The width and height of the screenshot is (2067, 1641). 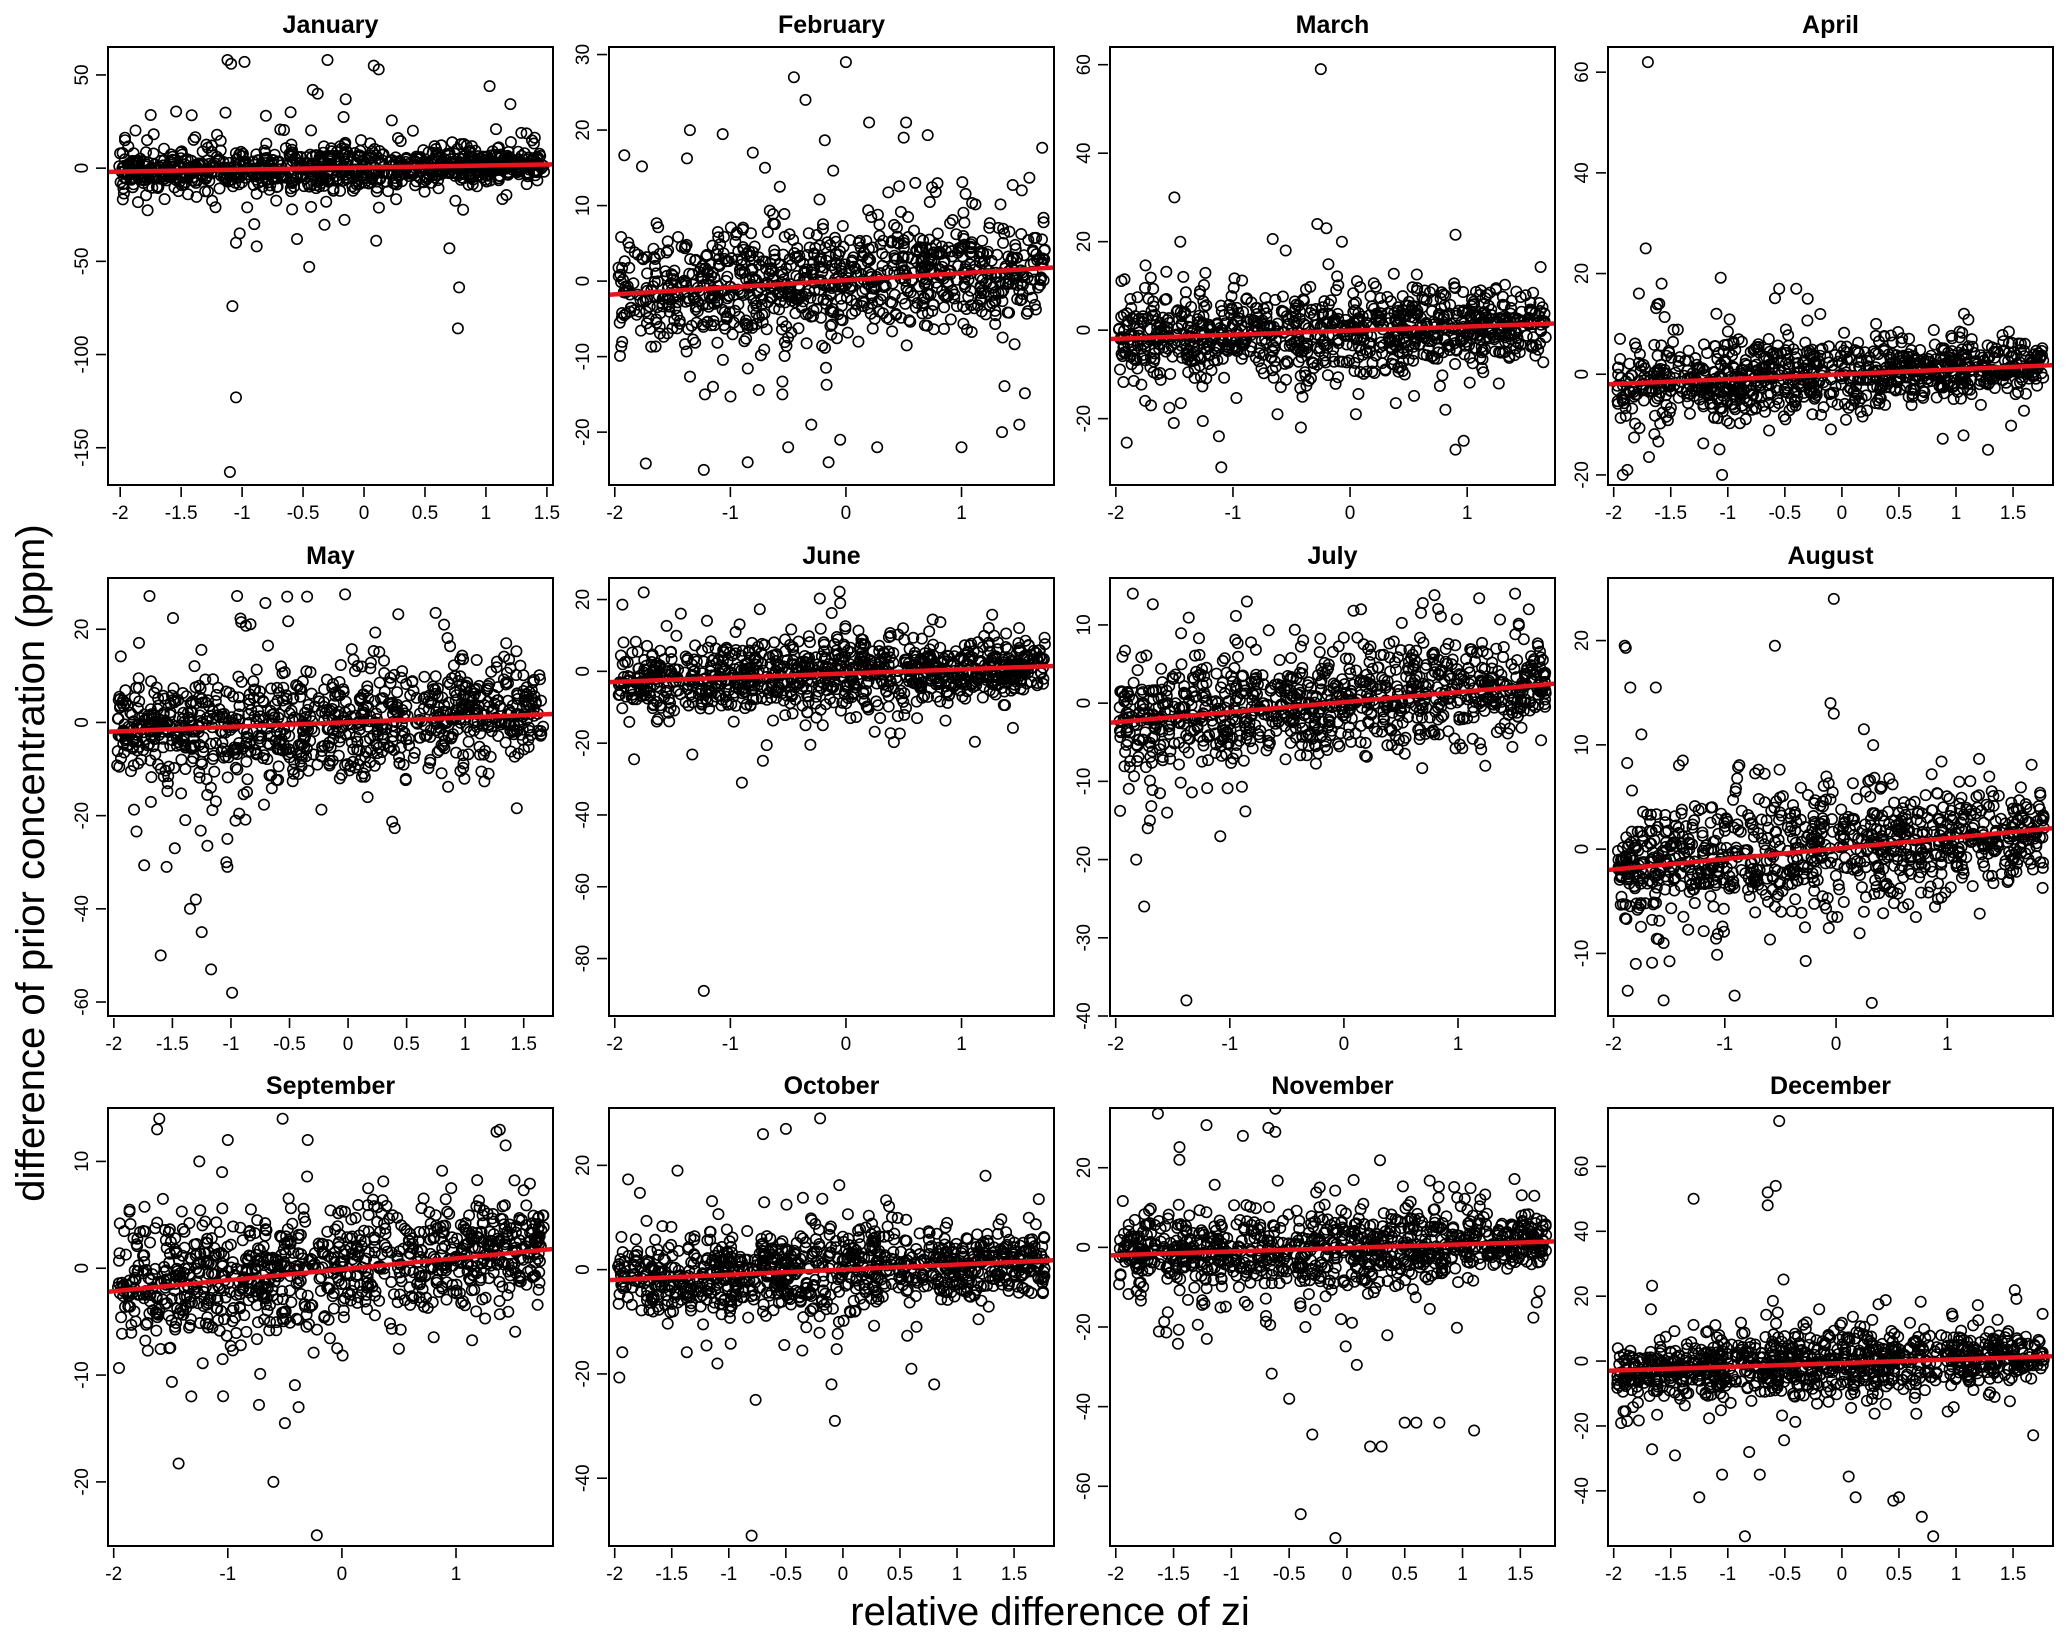 I want to click on x-tick-label: -1.5, so click(x=1670, y=513).